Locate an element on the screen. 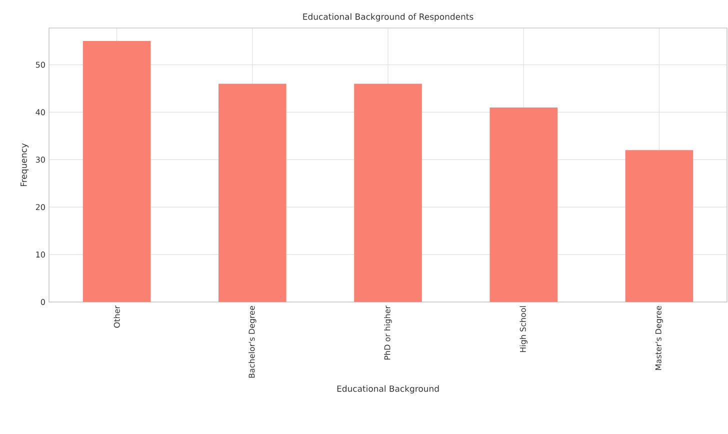 Image resolution: width=728 pixels, height=434 pixels. x-axis-title: Educational Background is located at coordinates (388, 389).